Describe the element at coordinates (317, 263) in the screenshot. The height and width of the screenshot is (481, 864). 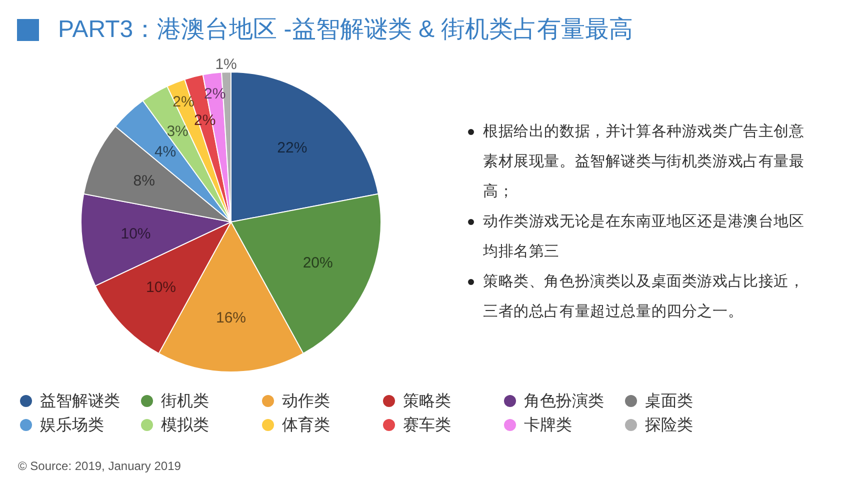
I see `data-label: 20%` at that location.